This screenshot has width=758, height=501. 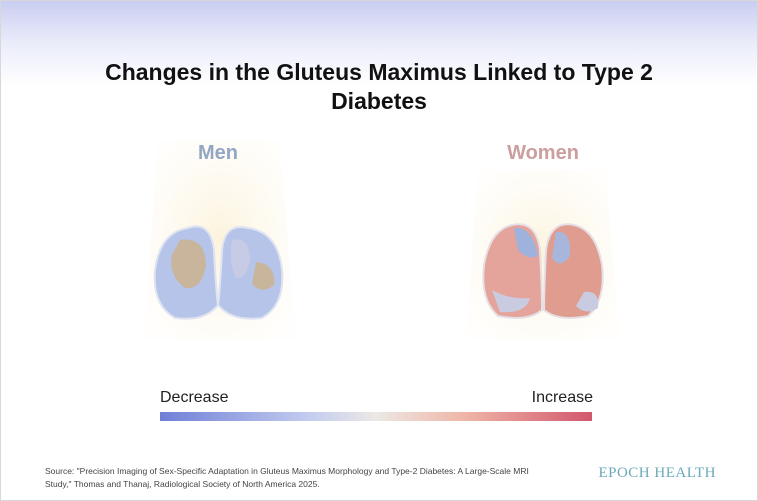 What do you see at coordinates (220, 240) in the screenshot?
I see `men-figure` at bounding box center [220, 240].